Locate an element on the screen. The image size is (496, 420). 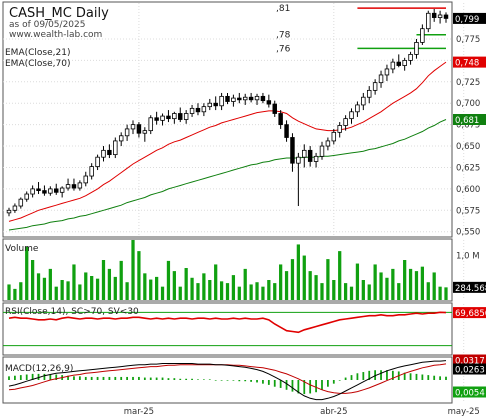
ema21-tag: 0,748 is located at coordinates (467, 64).